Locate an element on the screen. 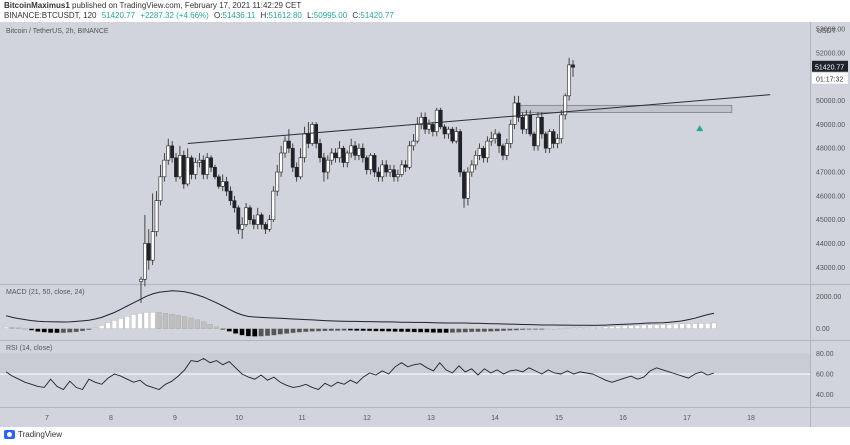 The image size is (850, 445). trendline is located at coordinates (479, 119).